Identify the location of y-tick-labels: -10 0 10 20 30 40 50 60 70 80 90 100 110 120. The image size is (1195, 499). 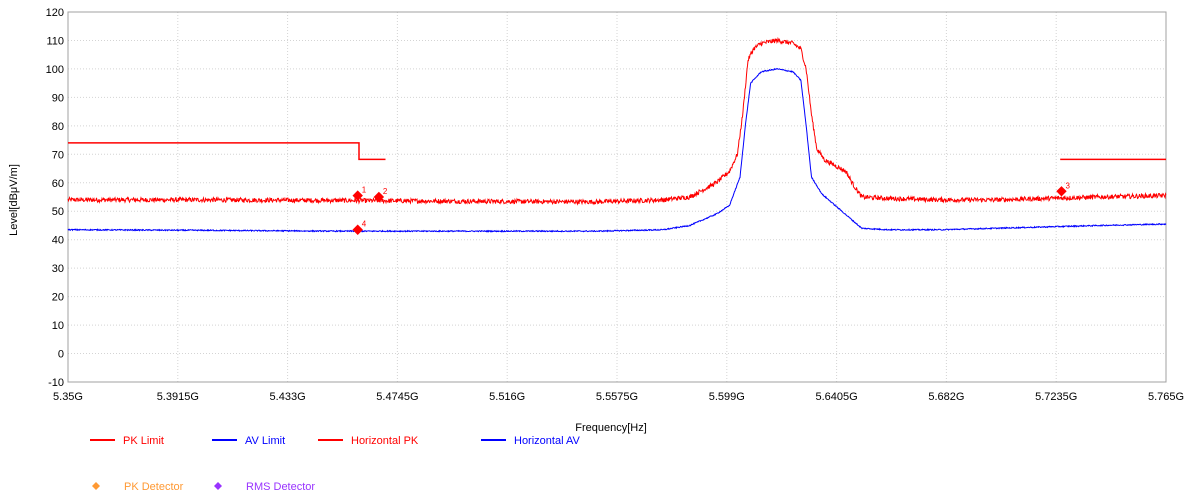
(55, 198).